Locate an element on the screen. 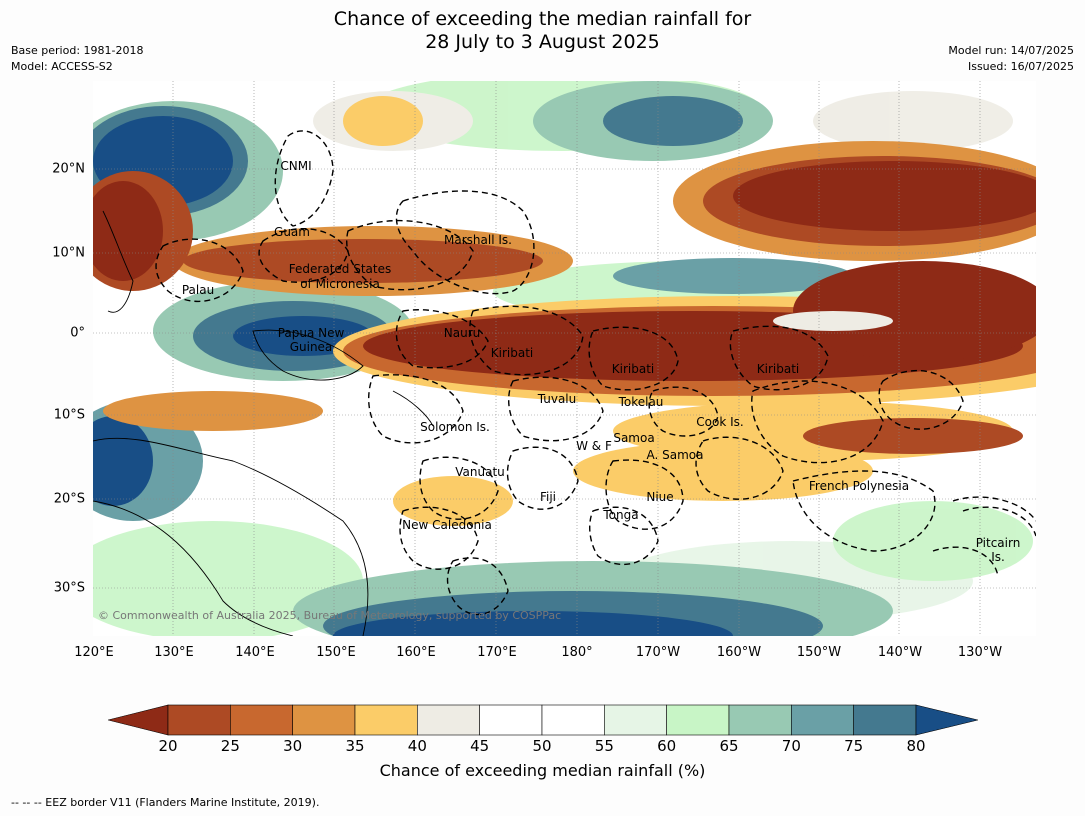 The image size is (1085, 816). place-label: Cook Is. is located at coordinates (720, 422).